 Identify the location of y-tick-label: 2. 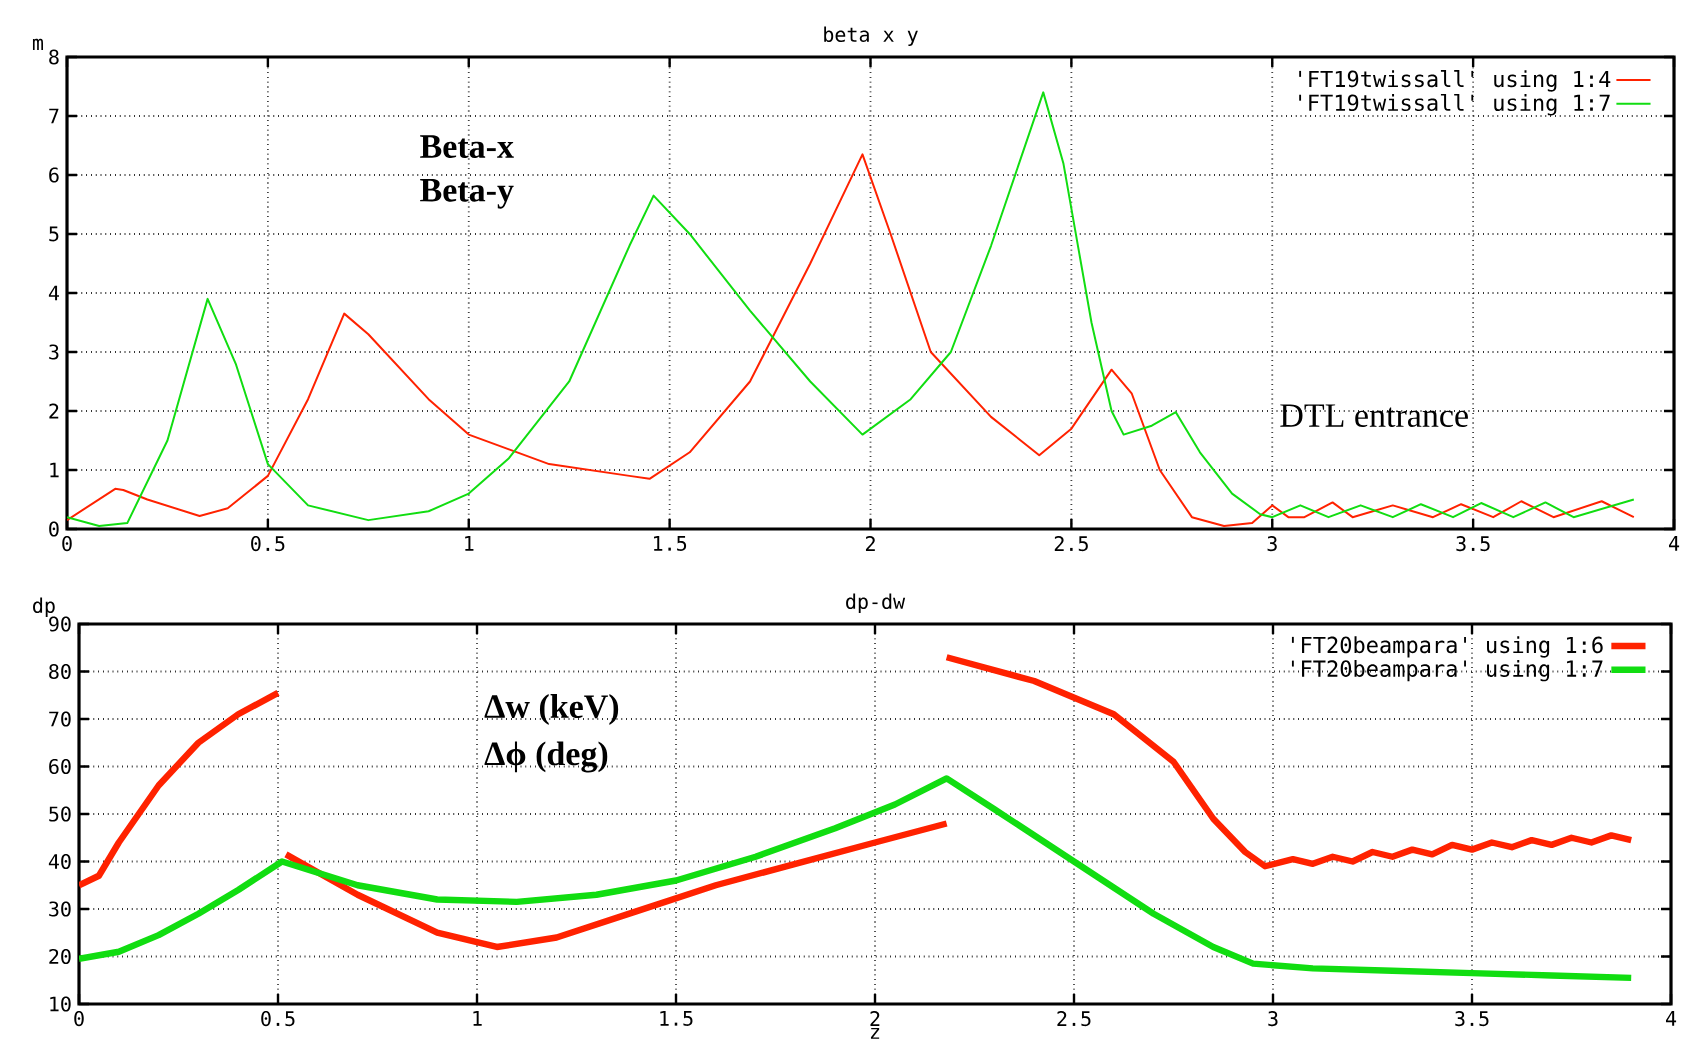
(54, 411).